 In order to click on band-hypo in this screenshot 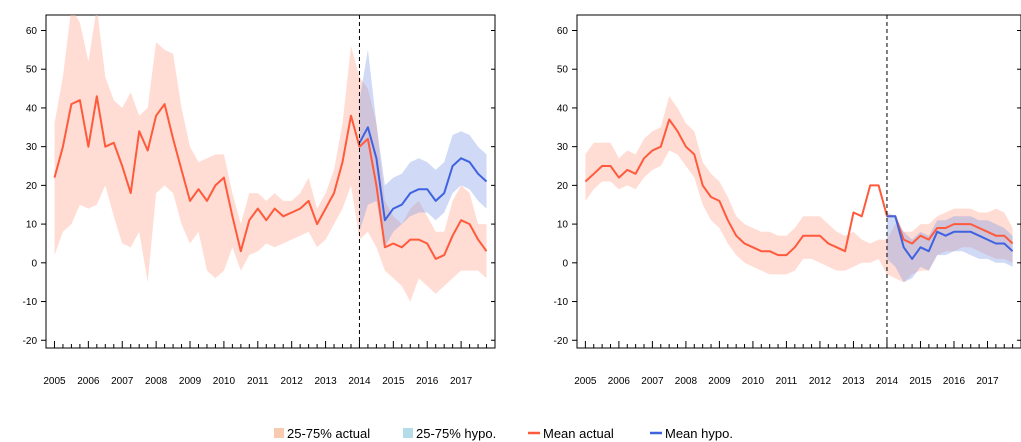, I will do `click(423, 148)`.